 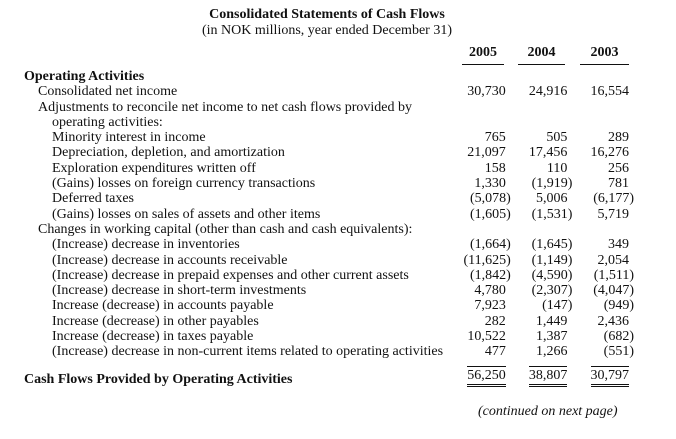 I want to click on value: (1,645), so click(x=552, y=245).